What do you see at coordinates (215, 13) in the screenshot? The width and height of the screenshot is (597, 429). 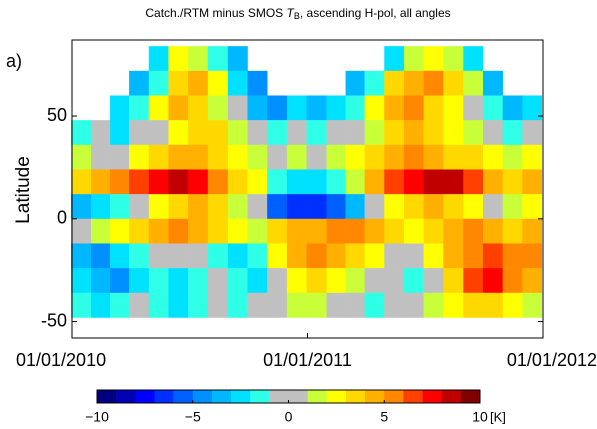 I see `title-text: Catch./RTM minus SMOS` at bounding box center [215, 13].